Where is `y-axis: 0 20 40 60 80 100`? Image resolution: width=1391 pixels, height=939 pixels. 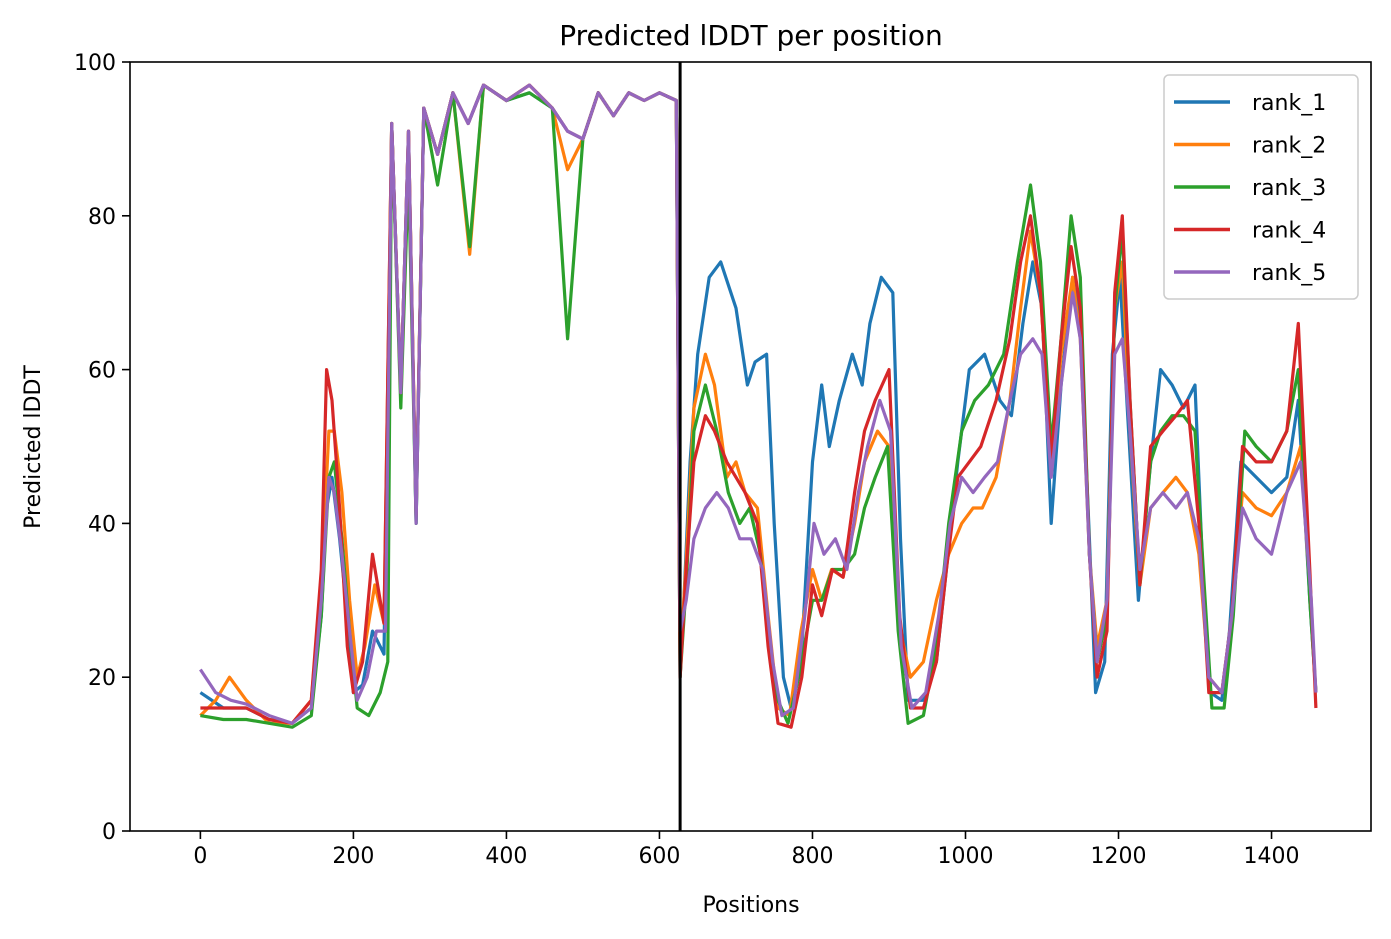
y-axis: 0 20 40 60 80 100 is located at coordinates (102, 448).